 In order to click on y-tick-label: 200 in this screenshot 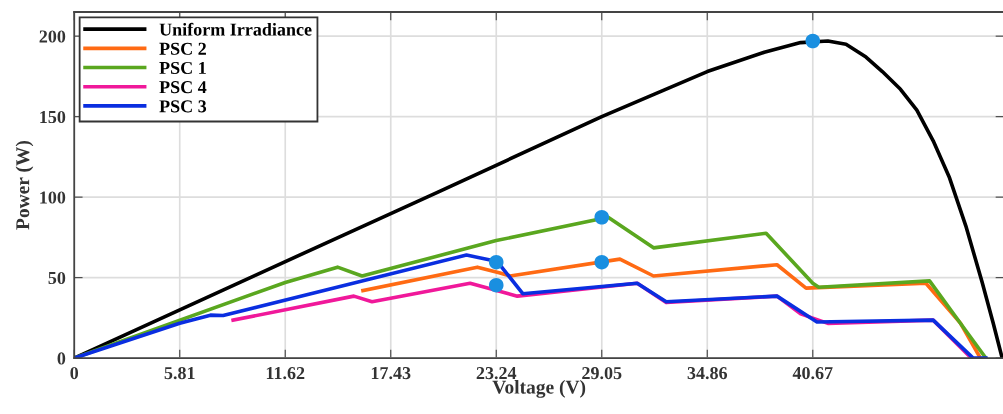, I will do `click(52, 36)`.